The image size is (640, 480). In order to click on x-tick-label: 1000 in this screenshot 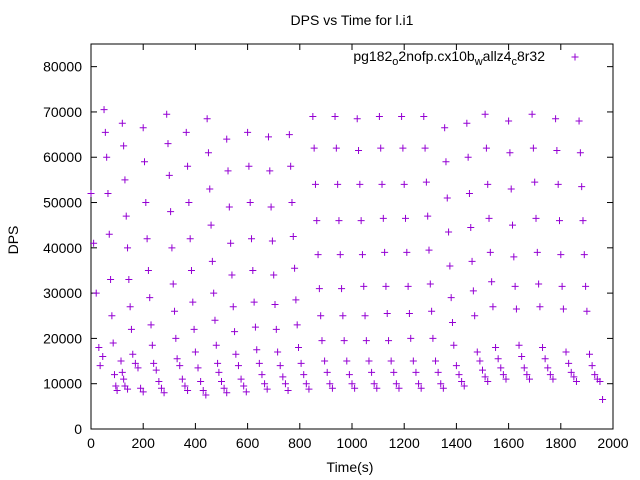, I will do `click(351, 443)`.